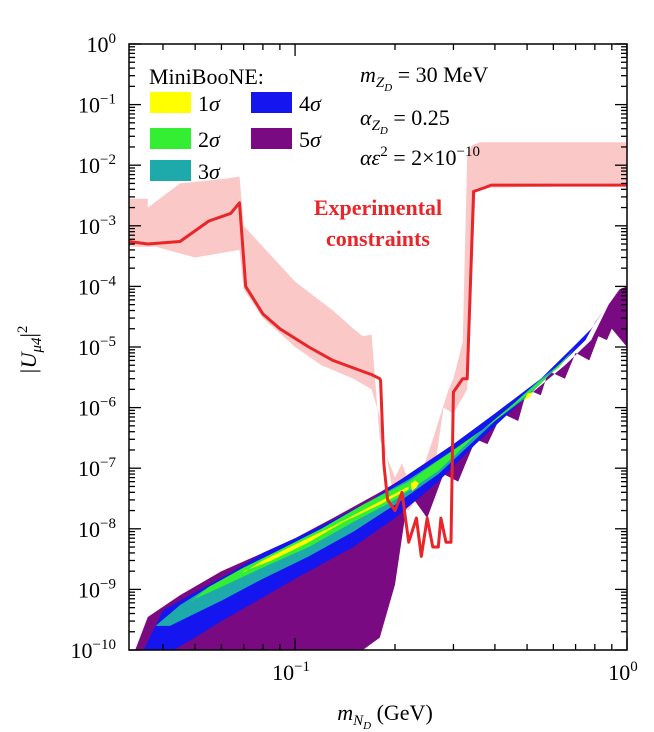 Image resolution: width=654 pixels, height=732 pixels. Describe the element at coordinates (30, 350) in the screenshot. I see `y-axis-label: |Uμ4|2` at that location.